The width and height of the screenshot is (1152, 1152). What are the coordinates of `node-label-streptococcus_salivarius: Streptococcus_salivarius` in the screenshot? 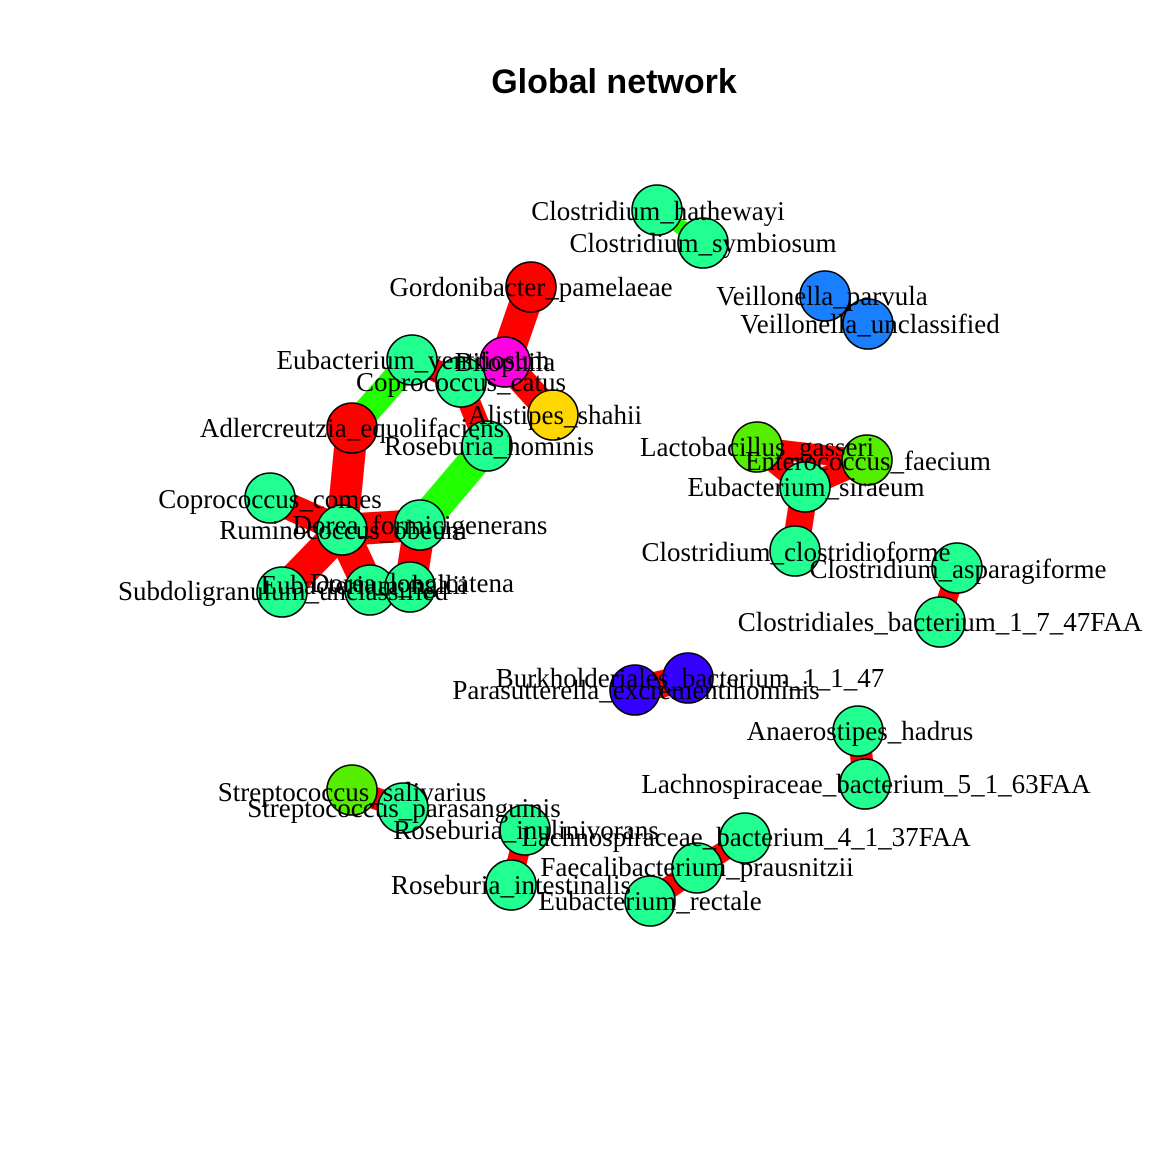 It's located at (352, 792).